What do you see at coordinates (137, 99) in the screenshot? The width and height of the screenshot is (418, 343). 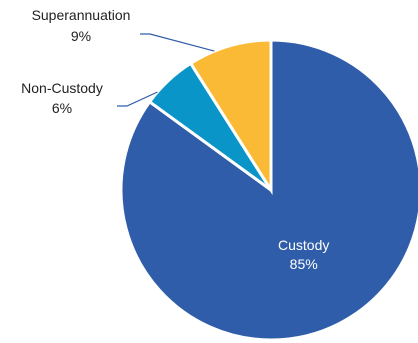 I see `leader-line-non-custody` at bounding box center [137, 99].